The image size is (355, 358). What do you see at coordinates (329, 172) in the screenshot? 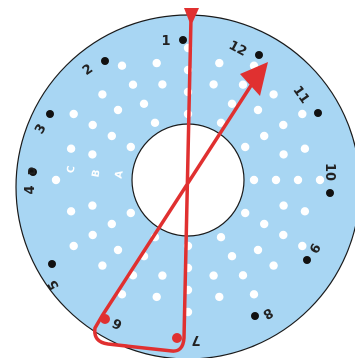
I see `hour-label-10: 10` at bounding box center [329, 172].